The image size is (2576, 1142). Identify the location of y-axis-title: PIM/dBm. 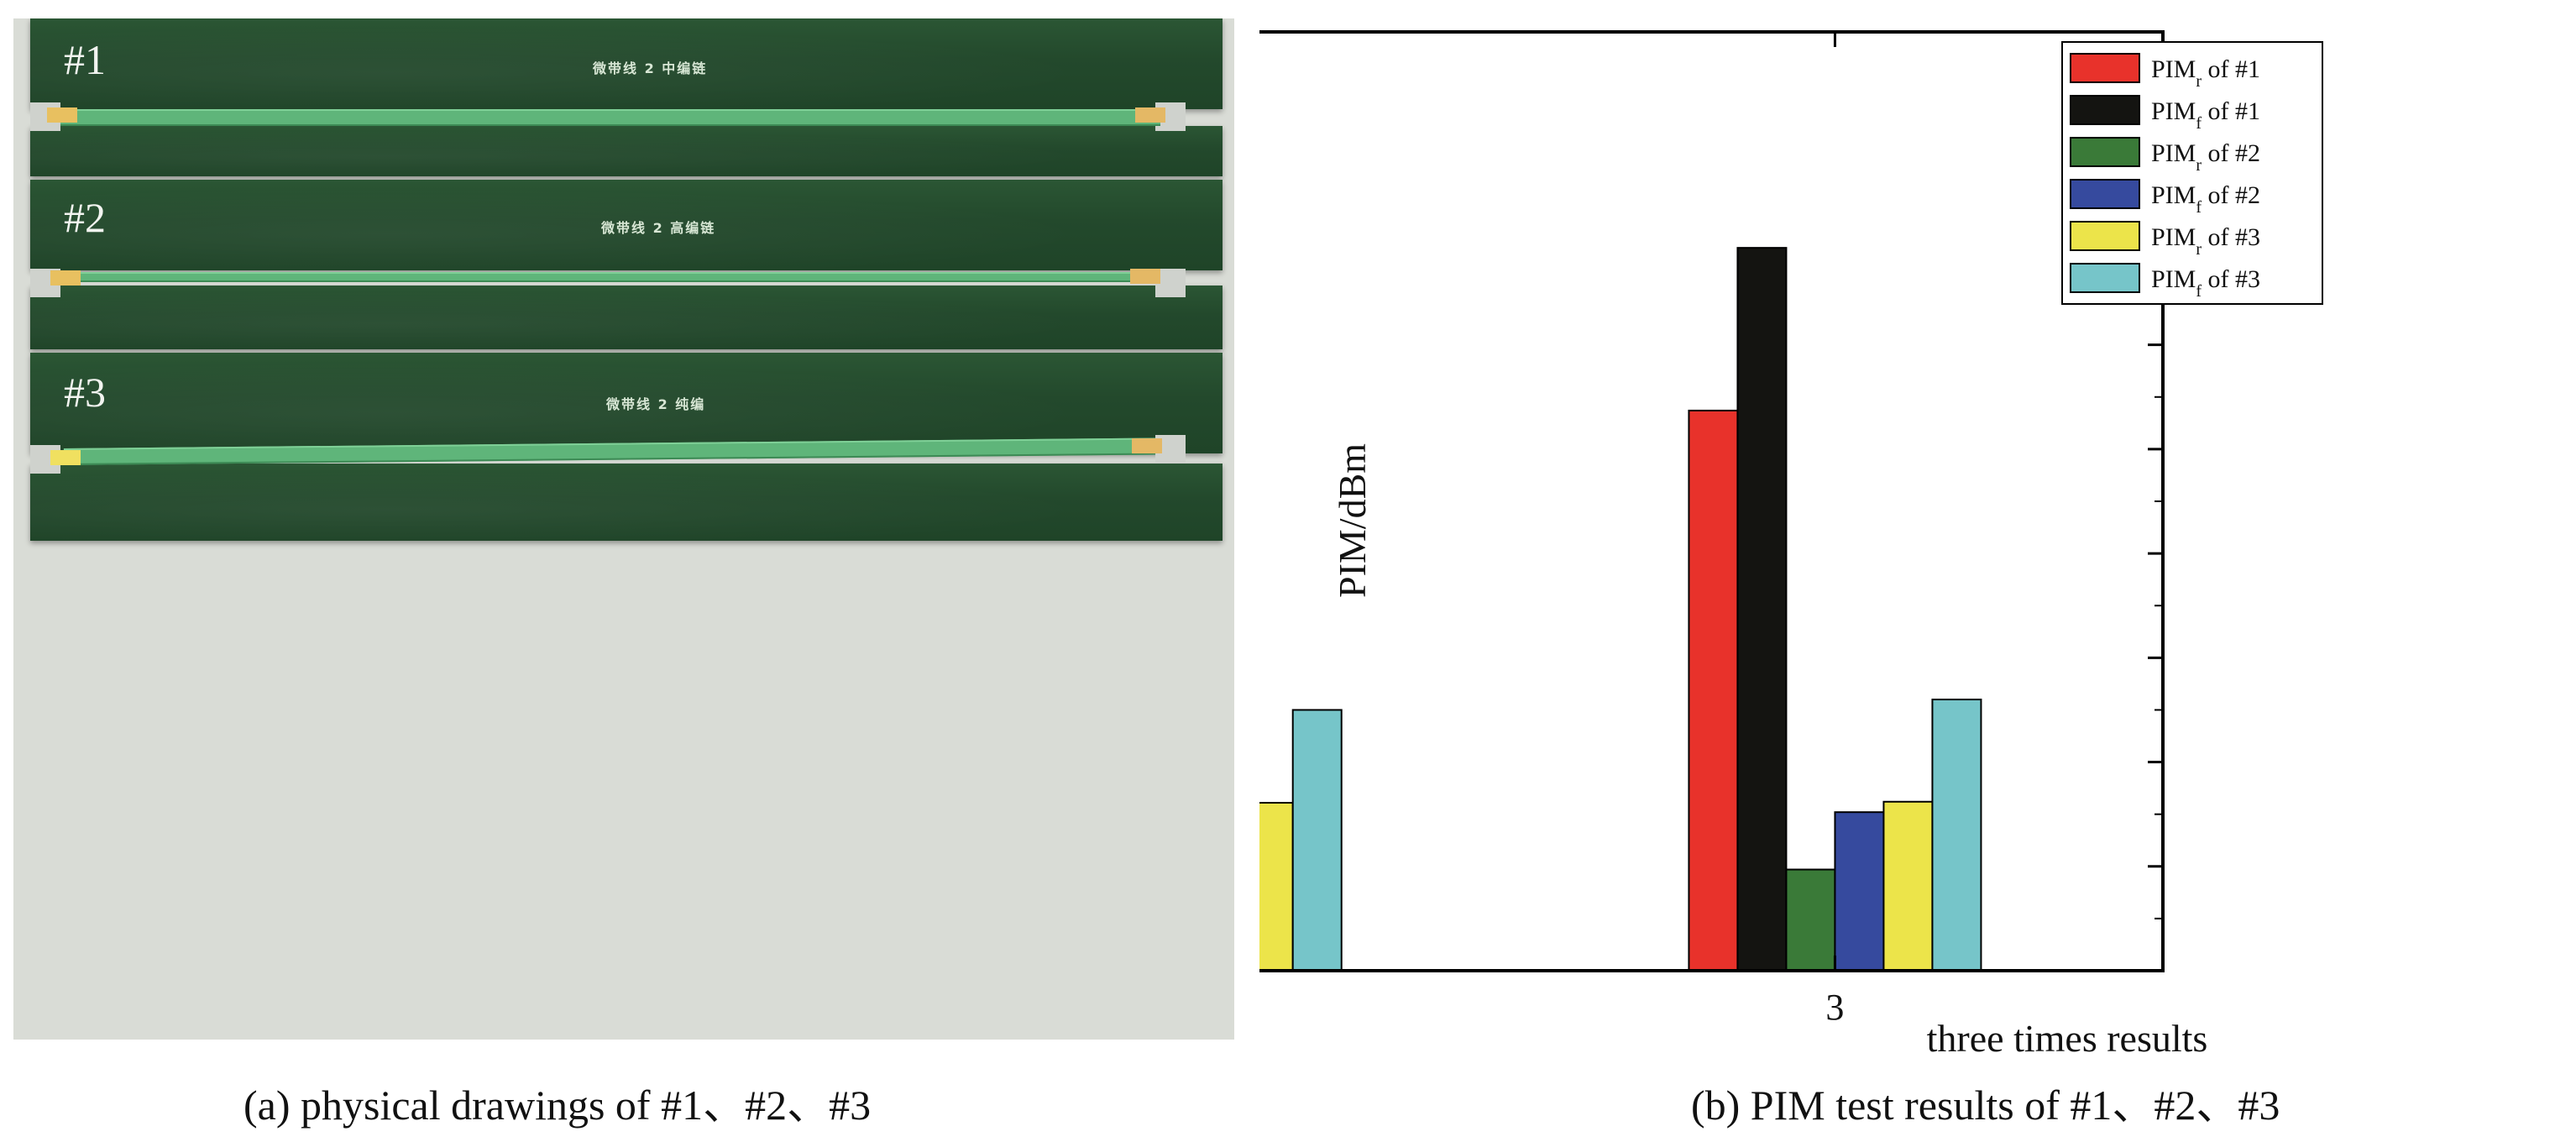
(1353, 521).